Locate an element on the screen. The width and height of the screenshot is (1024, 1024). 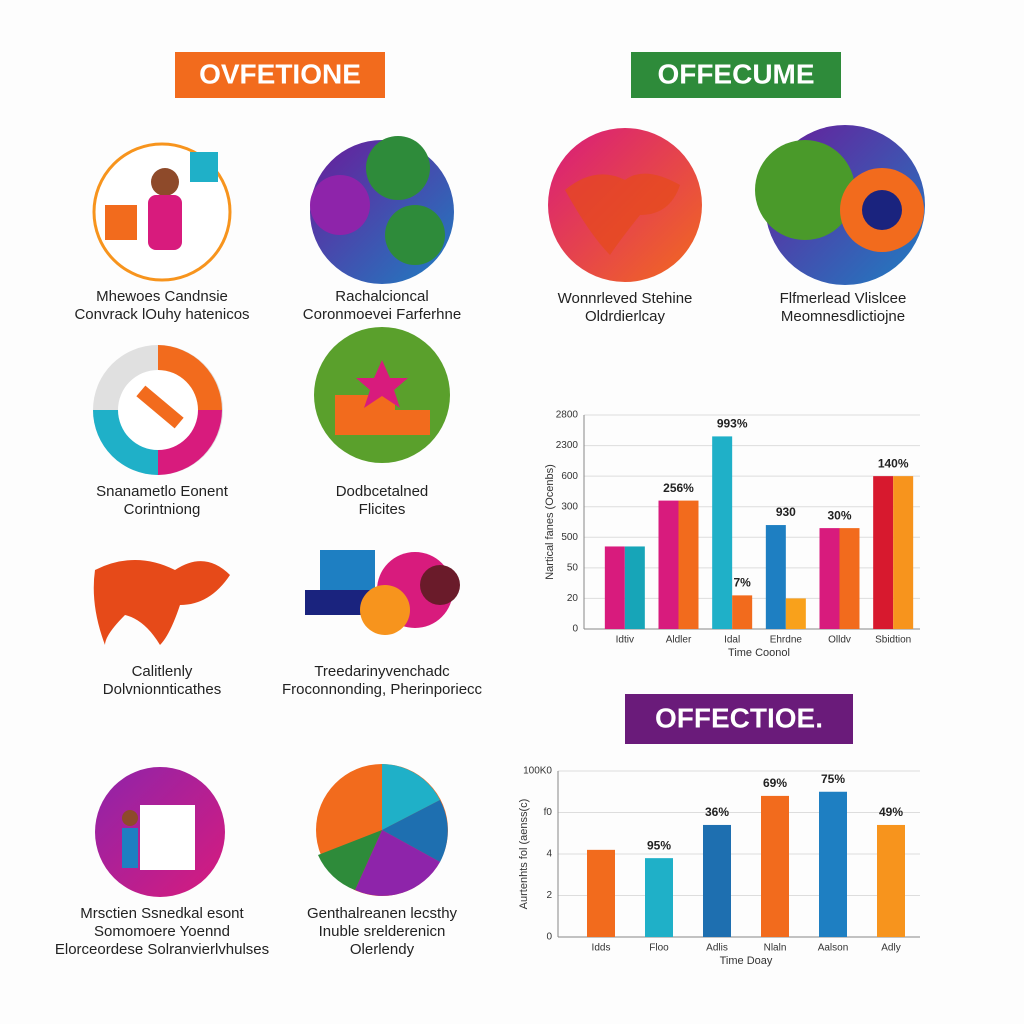
caption: Genthalreanen lecsthy is located at coordinates (382, 913).